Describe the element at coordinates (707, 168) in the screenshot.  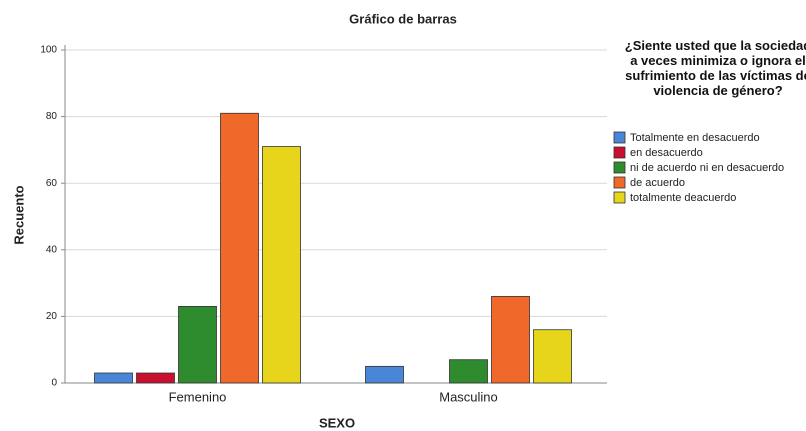
I see `legend-label: ni de acuerdo ni en desacuerdo` at that location.